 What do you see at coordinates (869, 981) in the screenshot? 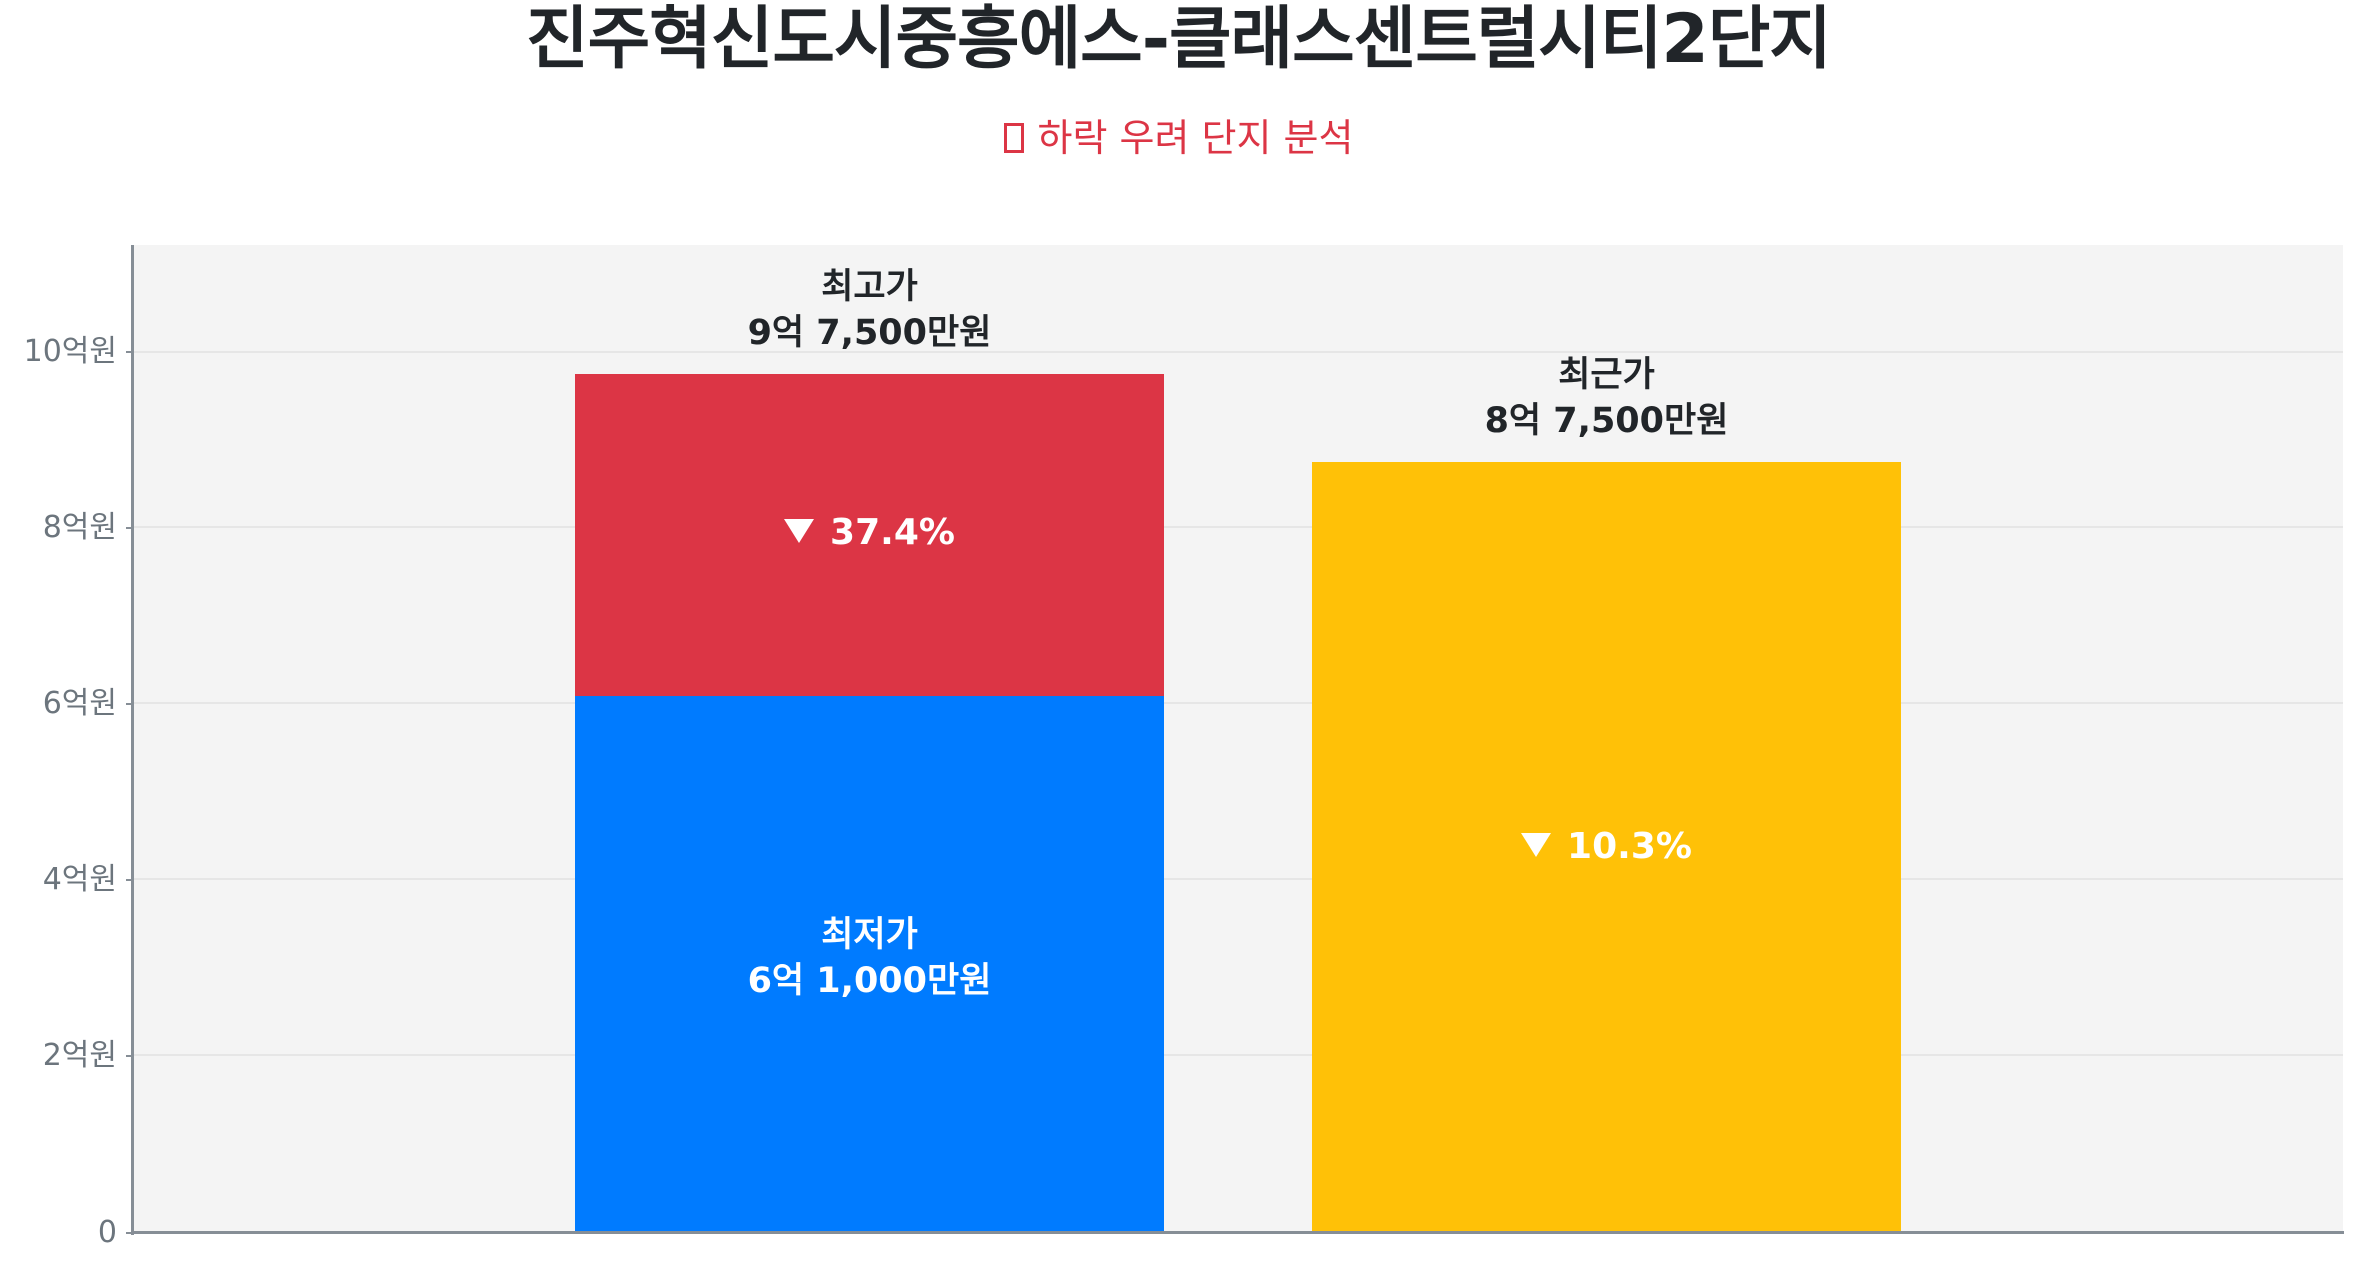
I see `min-price-value: 6억 1,000만원` at bounding box center [869, 981].